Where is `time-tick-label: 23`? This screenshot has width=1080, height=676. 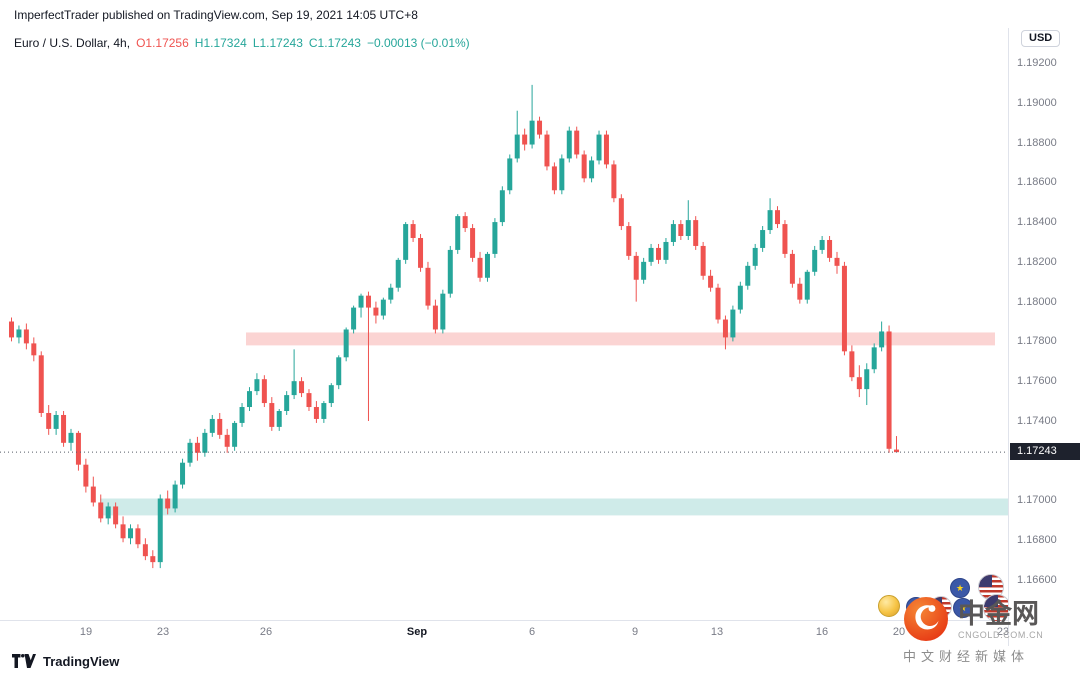 time-tick-label: 23 is located at coordinates (163, 632).